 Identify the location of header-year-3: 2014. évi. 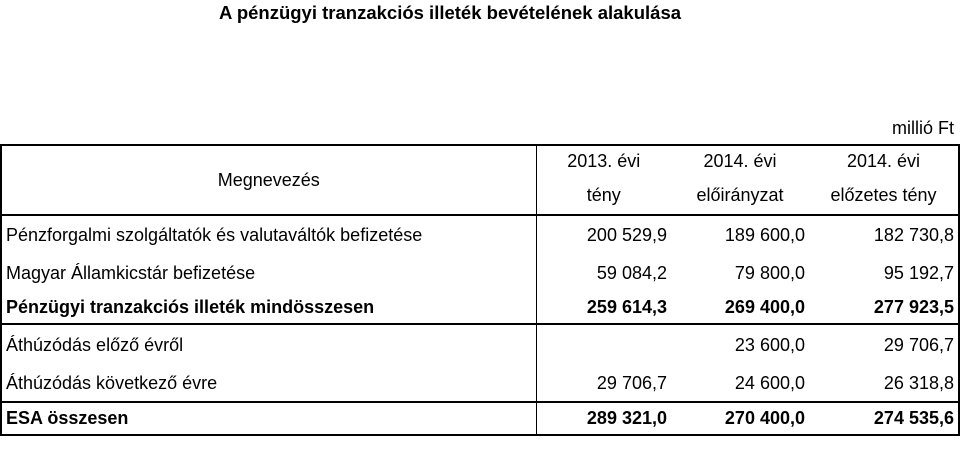
(884, 160).